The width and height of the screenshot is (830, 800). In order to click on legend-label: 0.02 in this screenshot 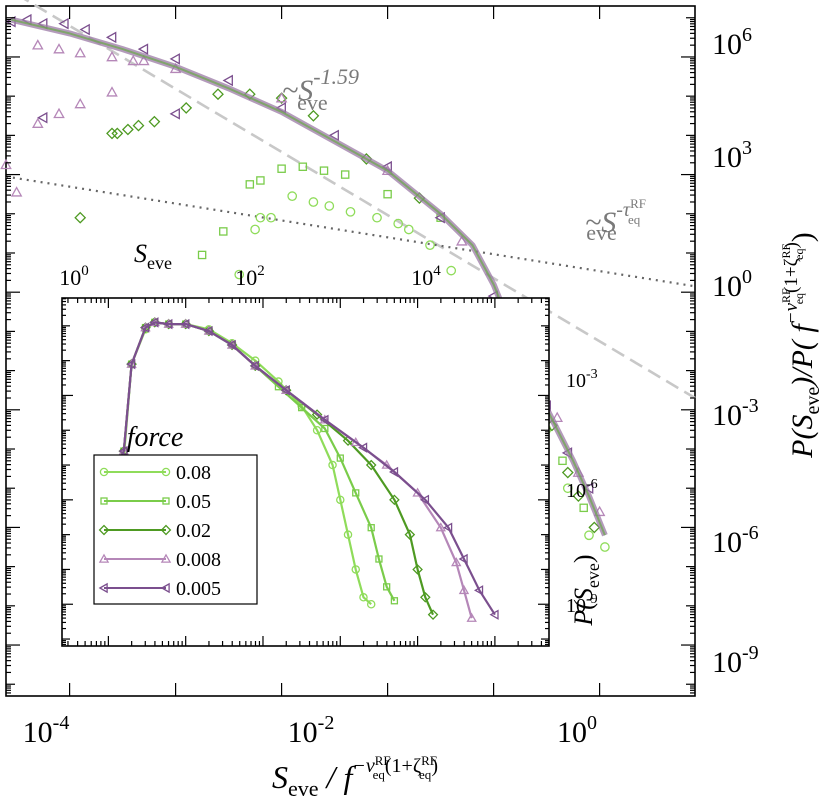, I will do `click(193, 531)`.